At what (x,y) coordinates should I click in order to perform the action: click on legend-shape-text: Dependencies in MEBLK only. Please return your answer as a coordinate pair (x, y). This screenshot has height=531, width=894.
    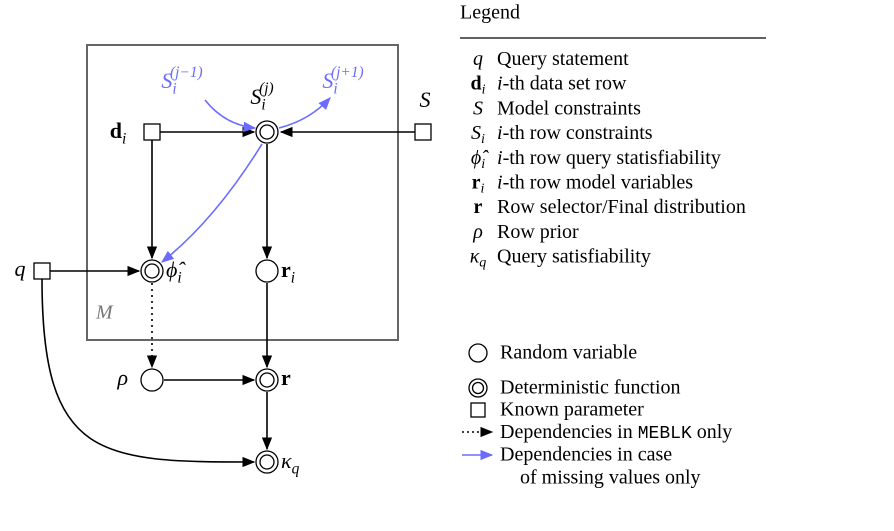
    Looking at the image, I should click on (616, 432).